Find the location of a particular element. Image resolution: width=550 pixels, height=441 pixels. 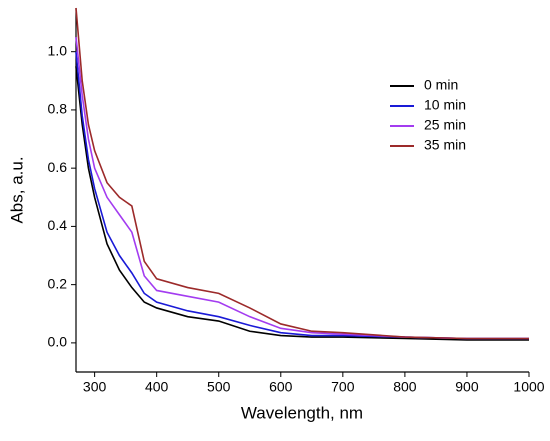

y-tick-label: 0.0 is located at coordinates (58, 342).